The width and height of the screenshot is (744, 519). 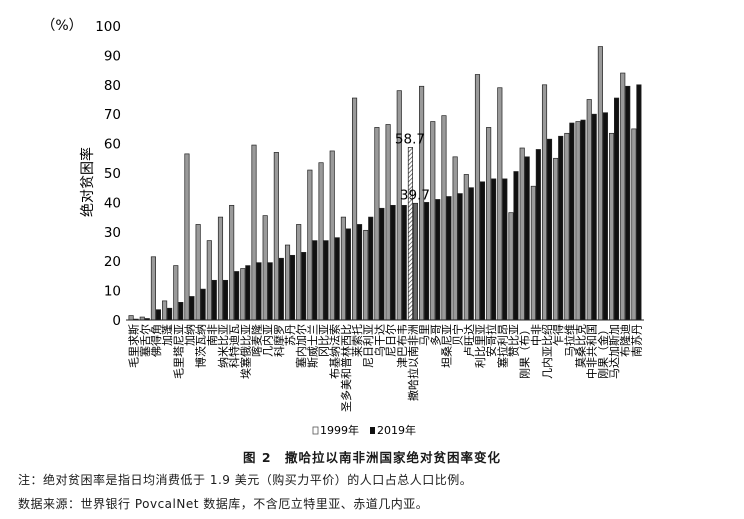 What do you see at coordinates (558, 335) in the screenshot?
I see `x-tick-label: 乍得` at bounding box center [558, 335].